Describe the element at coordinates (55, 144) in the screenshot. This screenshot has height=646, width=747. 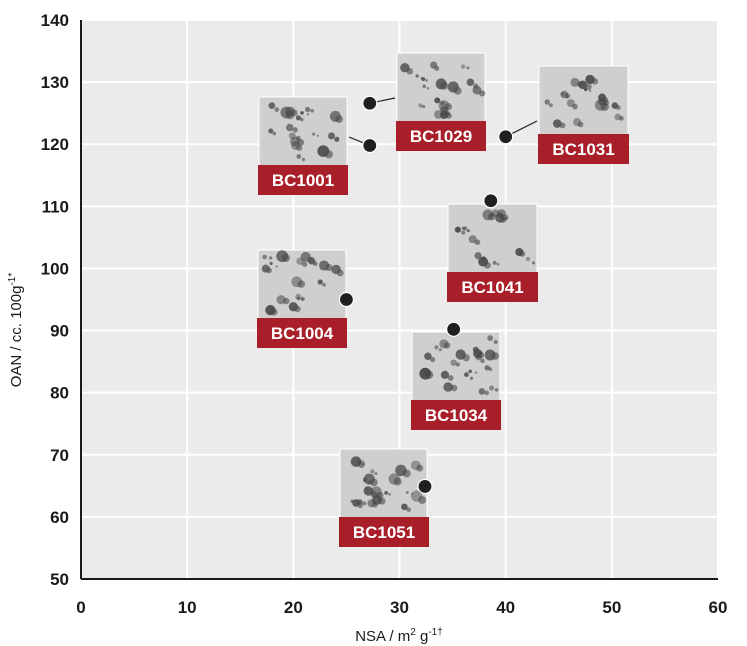
I see `y-tick-label: 120` at that location.